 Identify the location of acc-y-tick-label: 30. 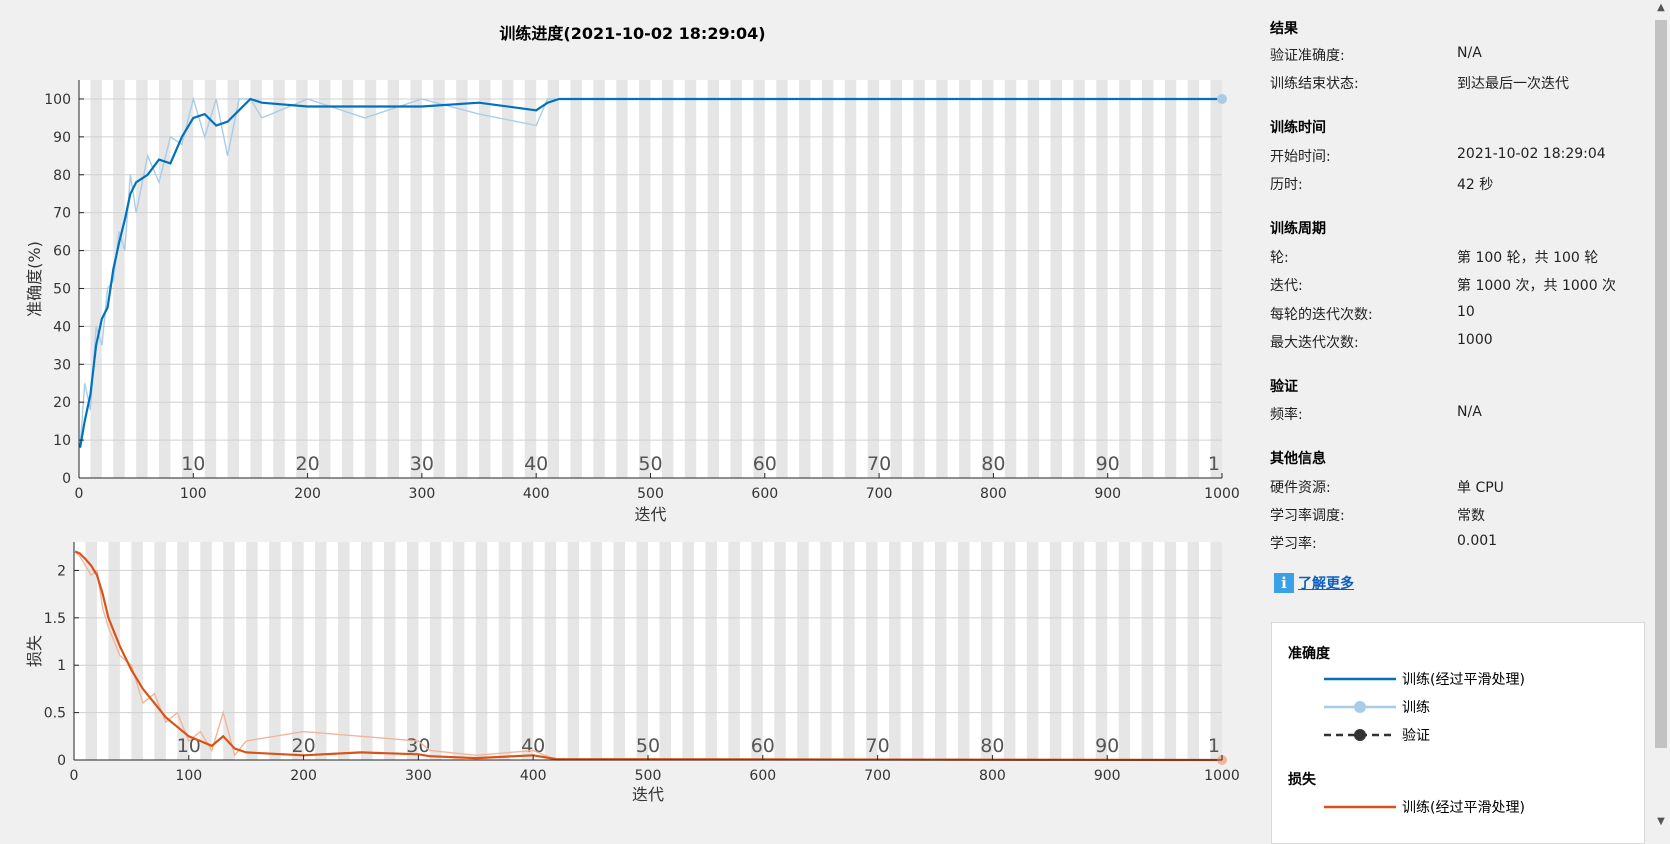
(62, 365).